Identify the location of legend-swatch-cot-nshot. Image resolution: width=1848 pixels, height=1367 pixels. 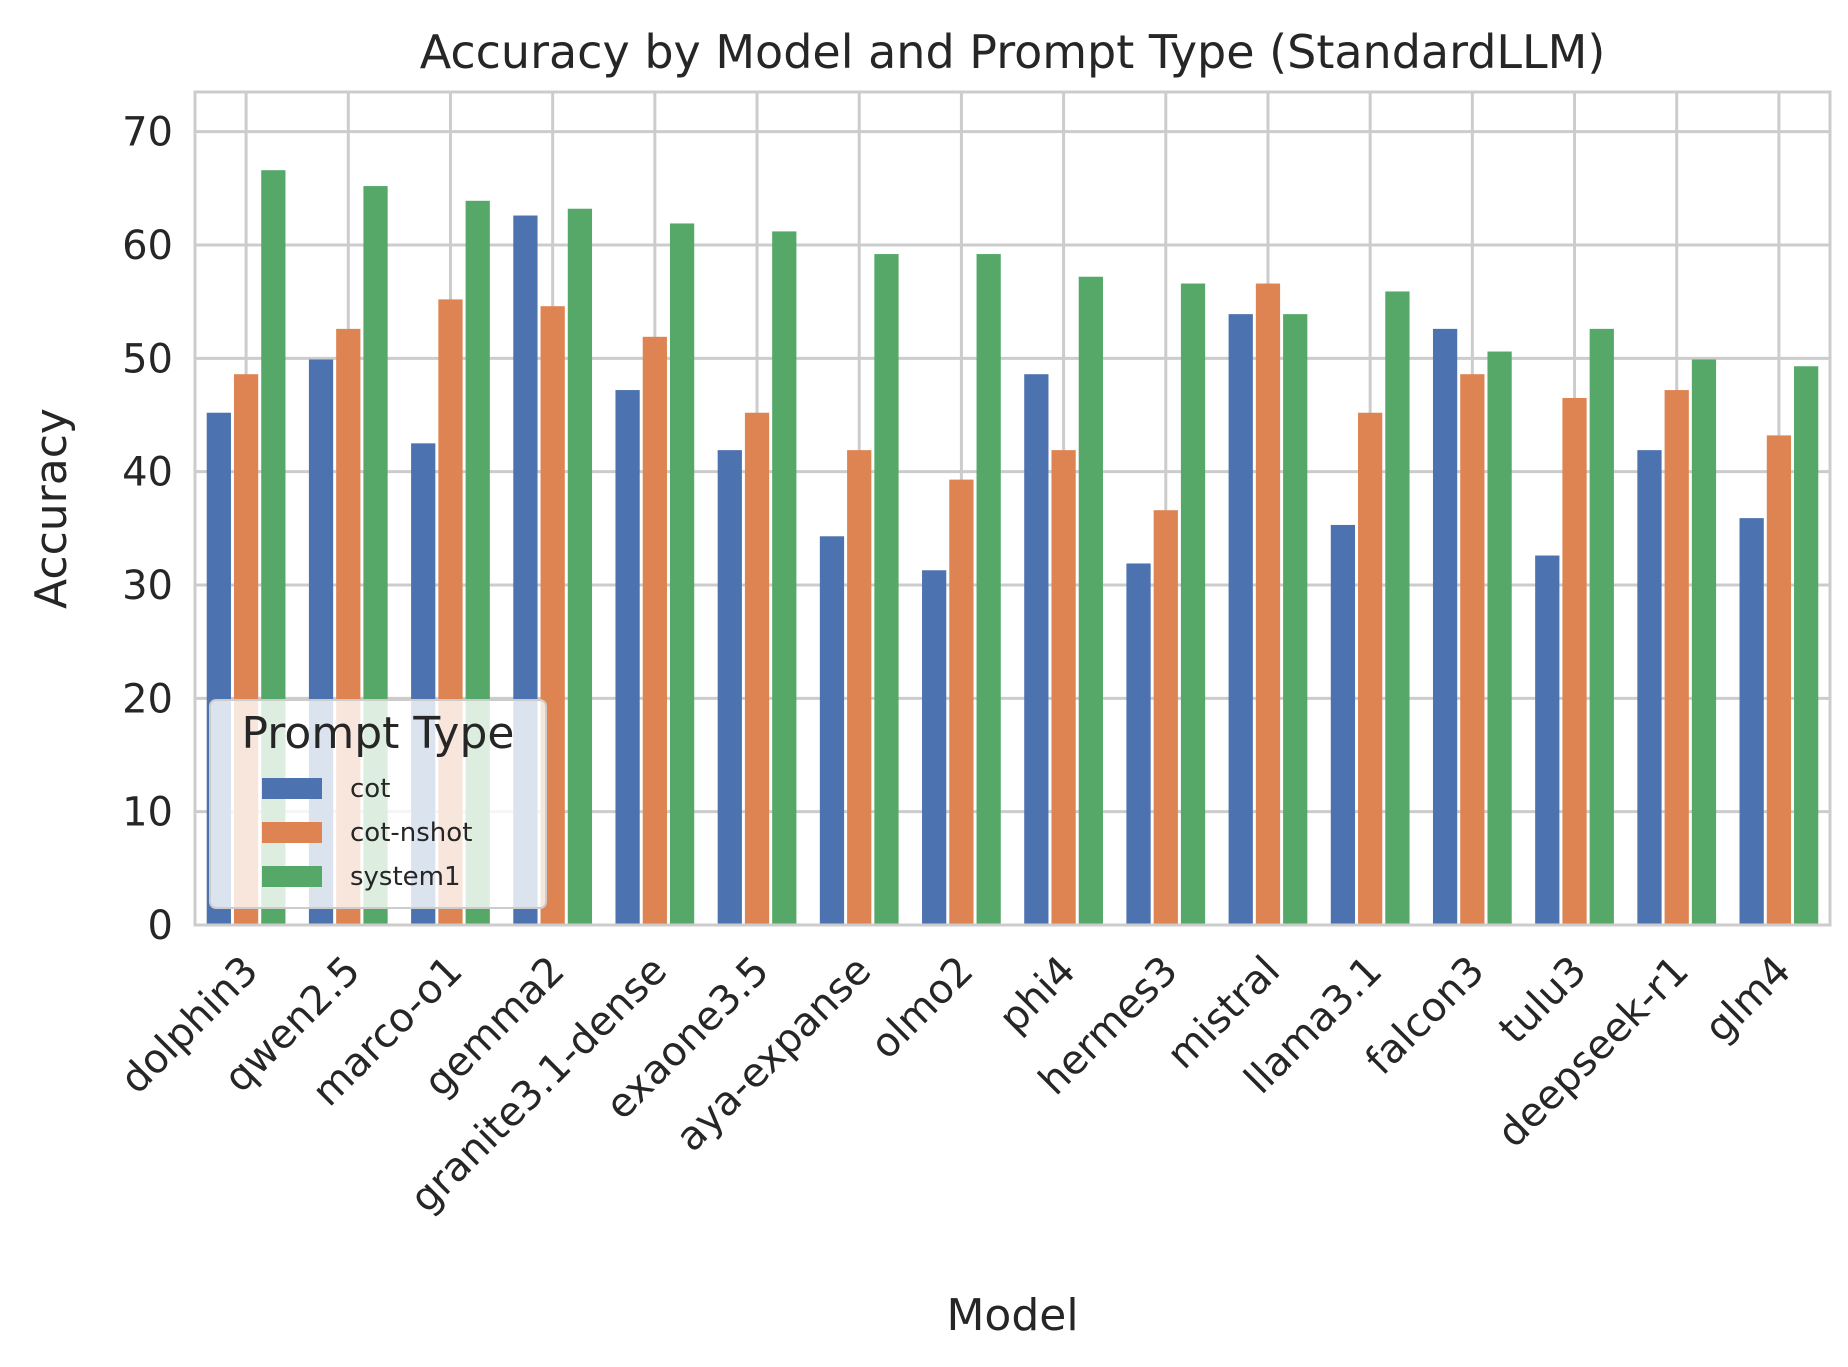
(292, 832).